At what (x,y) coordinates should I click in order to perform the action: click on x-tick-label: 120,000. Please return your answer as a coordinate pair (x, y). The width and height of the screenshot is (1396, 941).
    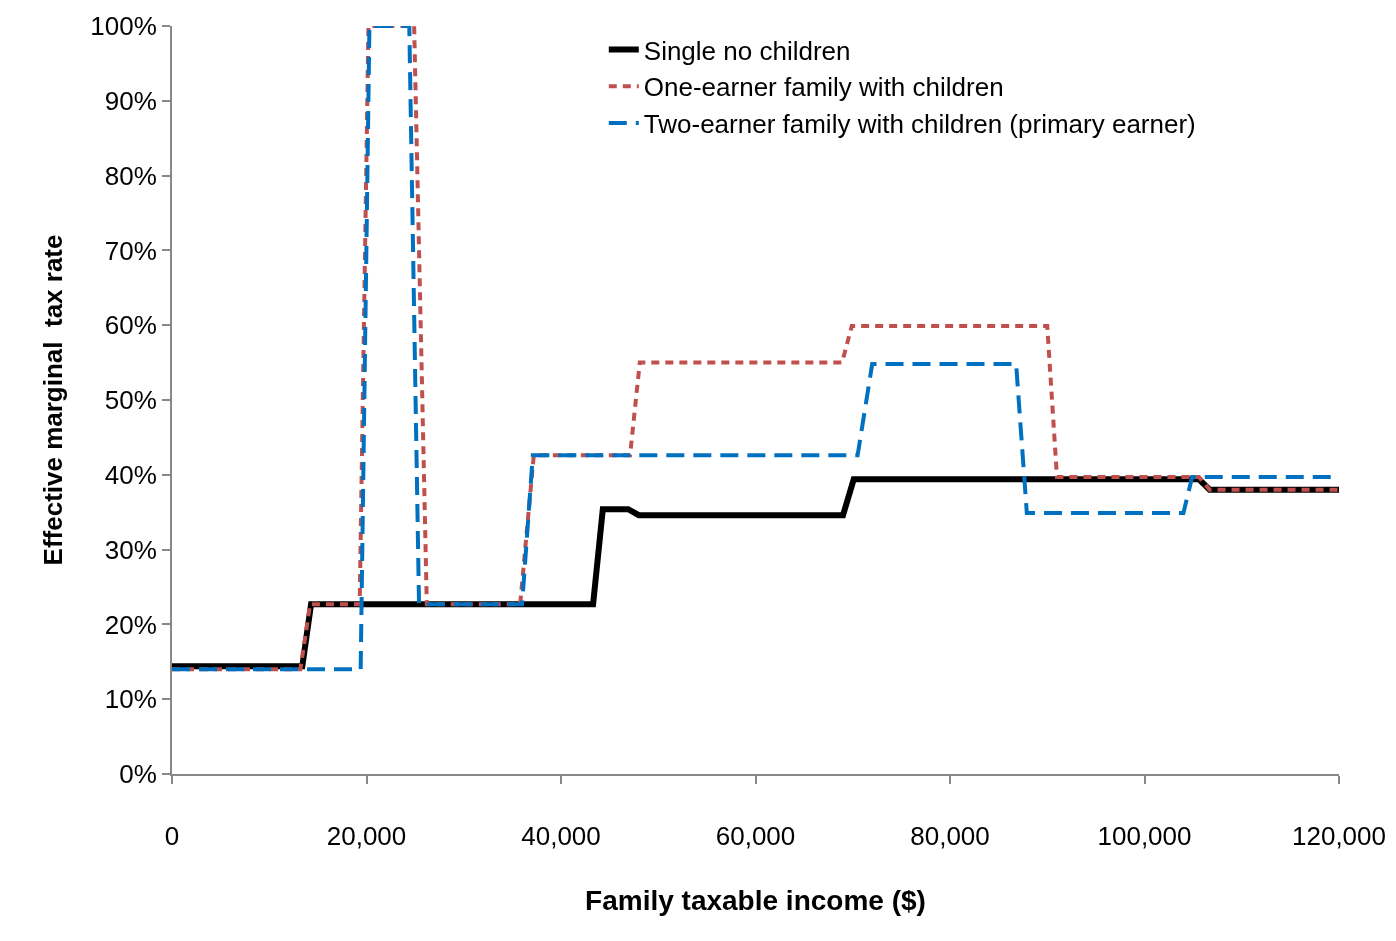
    Looking at the image, I should click on (1339, 836).